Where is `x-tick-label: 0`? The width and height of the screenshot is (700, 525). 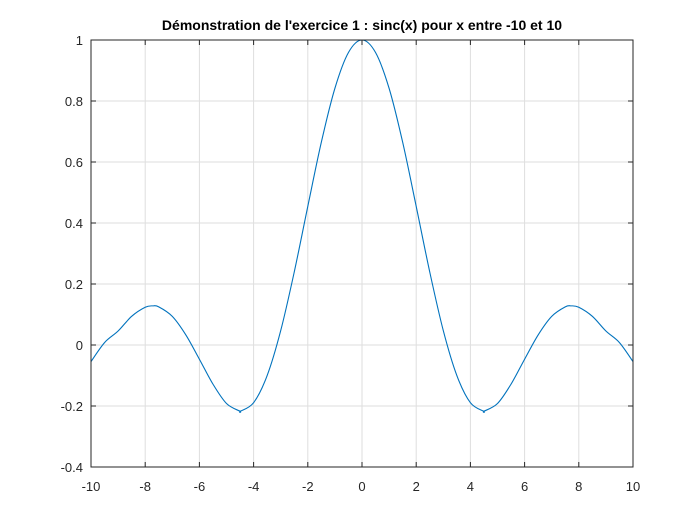 x-tick-label: 0 is located at coordinates (361, 486).